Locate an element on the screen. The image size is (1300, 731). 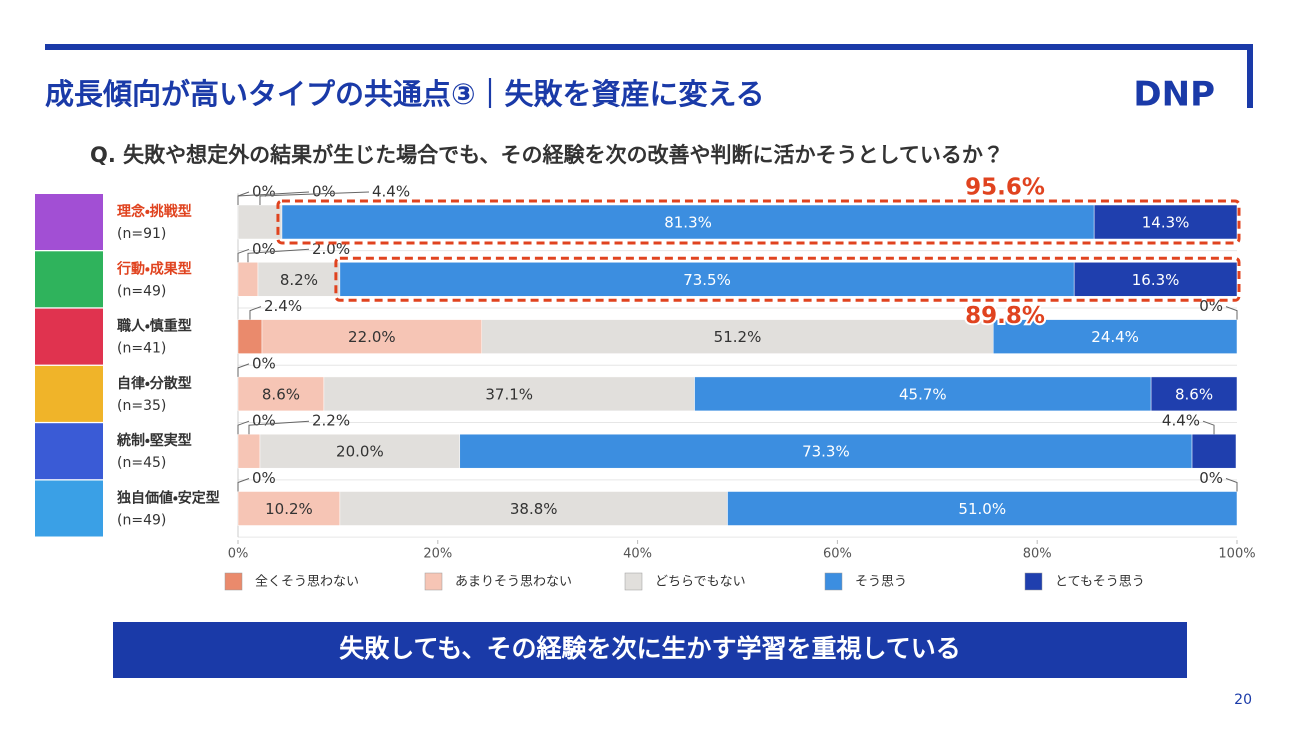
logo: DNP is located at coordinates (1174, 95).